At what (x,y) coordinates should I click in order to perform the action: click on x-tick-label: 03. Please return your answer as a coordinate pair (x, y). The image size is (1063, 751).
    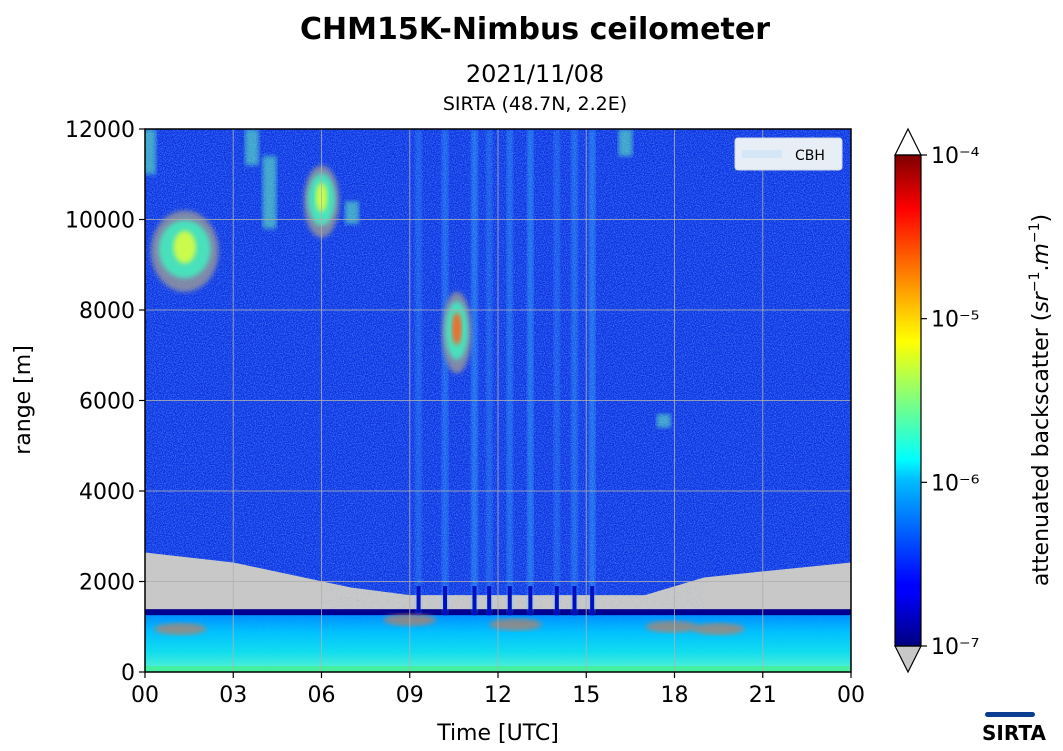
    Looking at the image, I should click on (233, 695).